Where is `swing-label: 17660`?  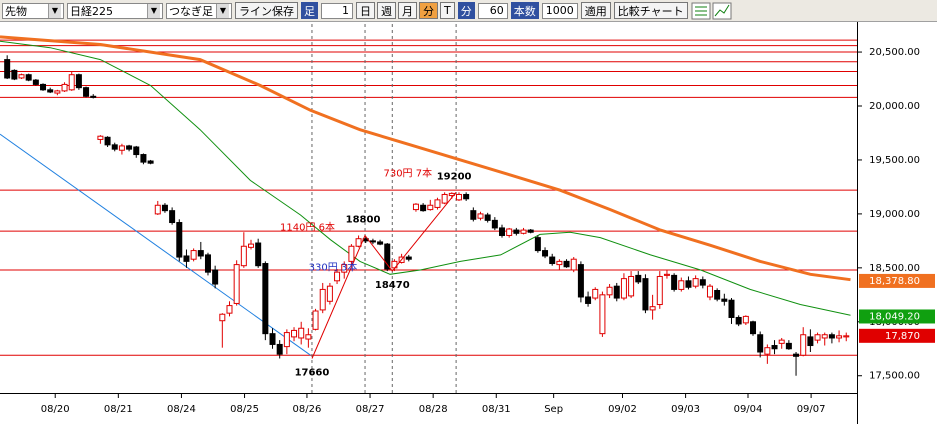
swing-label: 17660 is located at coordinates (312, 372).